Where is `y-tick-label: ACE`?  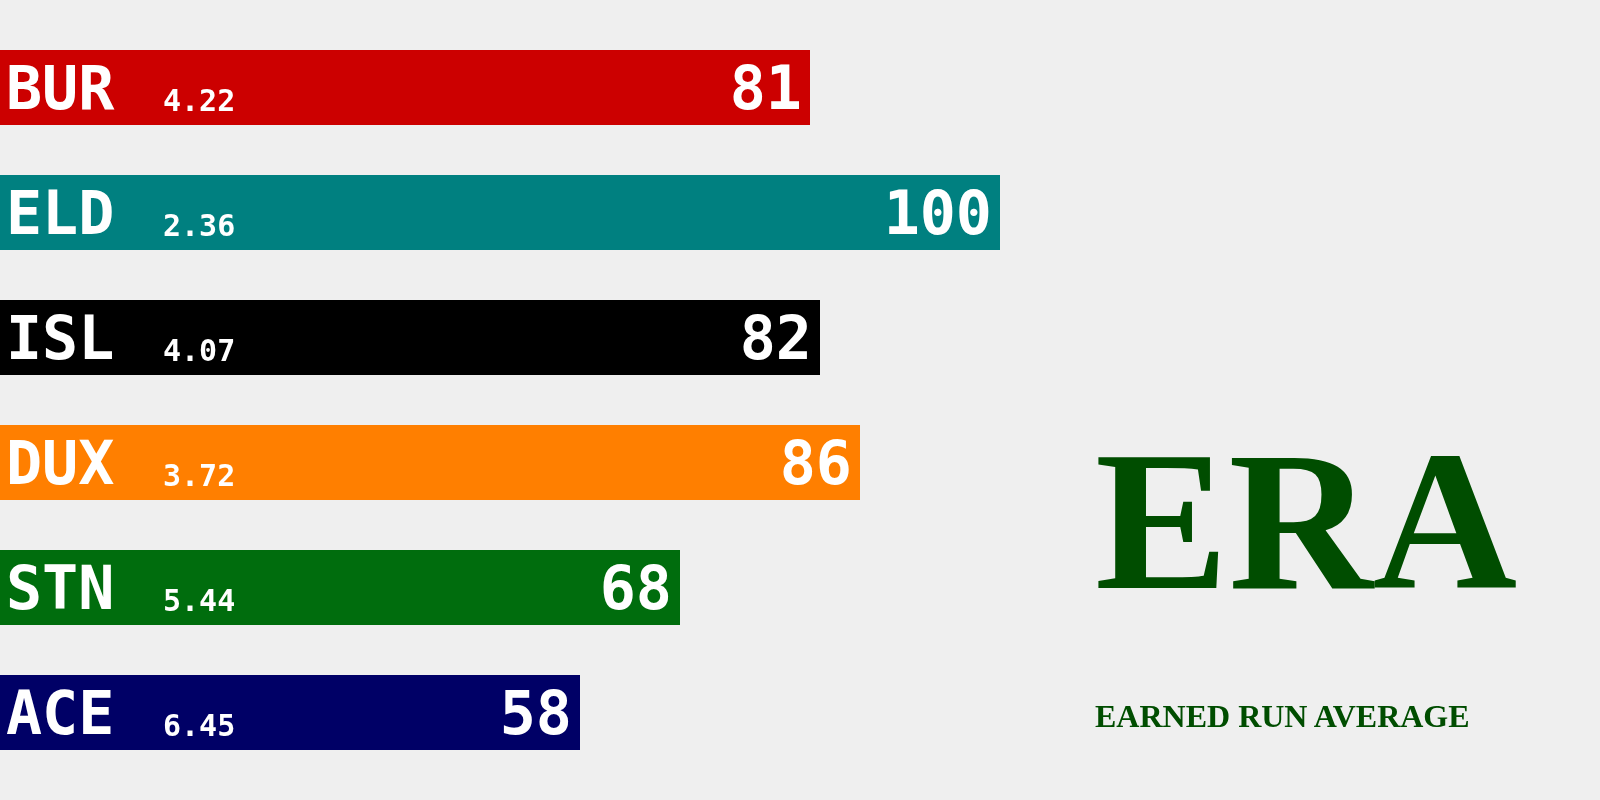
y-tick-label: ACE is located at coordinates (60, 712).